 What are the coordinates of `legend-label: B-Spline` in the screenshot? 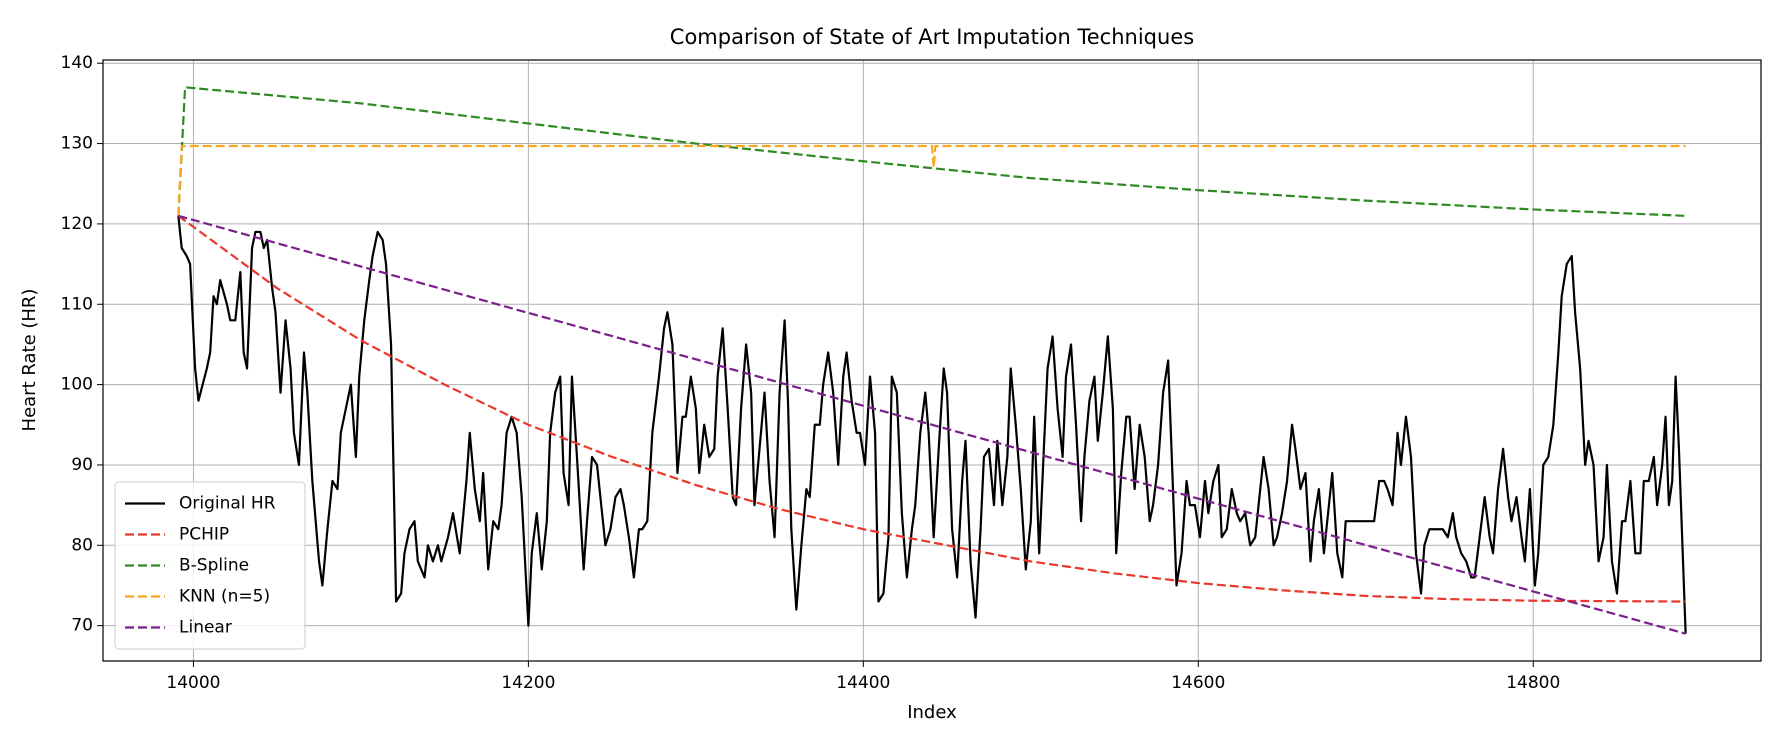 It's located at (214, 566).